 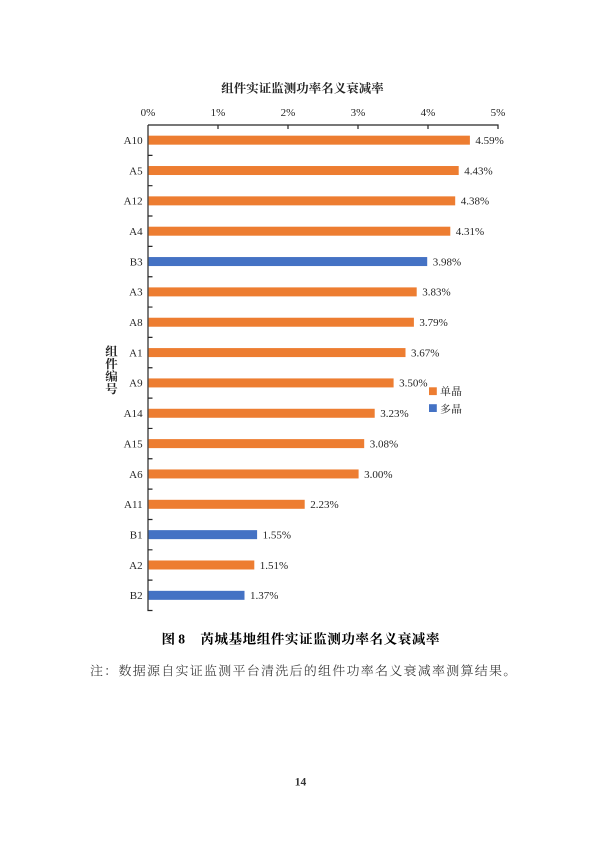 I want to click on svg-text: 3.67%, so click(x=425, y=353).